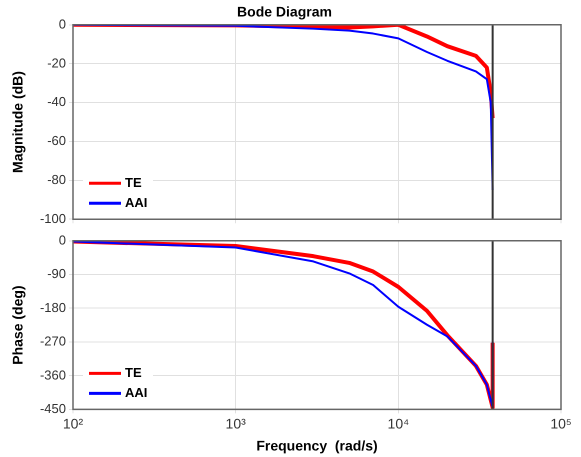  I want to click on y-axis-title: Phase (deg), so click(17, 325).